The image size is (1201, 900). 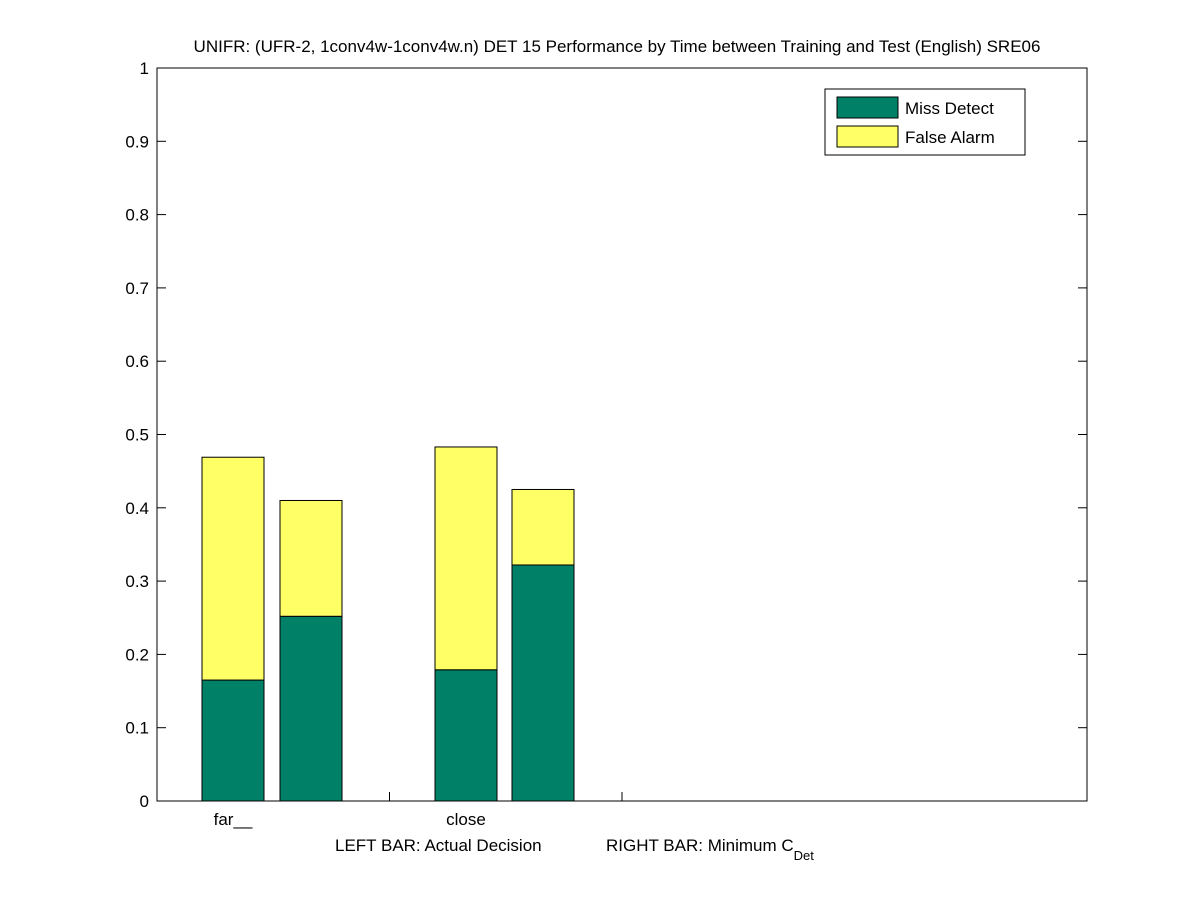 What do you see at coordinates (700, 845) in the screenshot?
I see `x-axis-label-right-main: RIGHT BAR: Minimum C` at bounding box center [700, 845].